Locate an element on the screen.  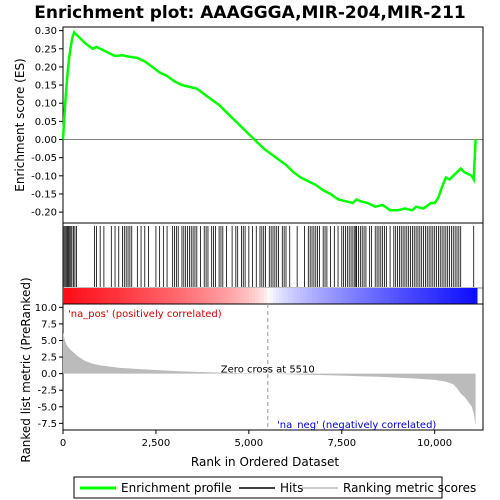
metric-y-tick-label: -5.0 is located at coordinates (47, 407).